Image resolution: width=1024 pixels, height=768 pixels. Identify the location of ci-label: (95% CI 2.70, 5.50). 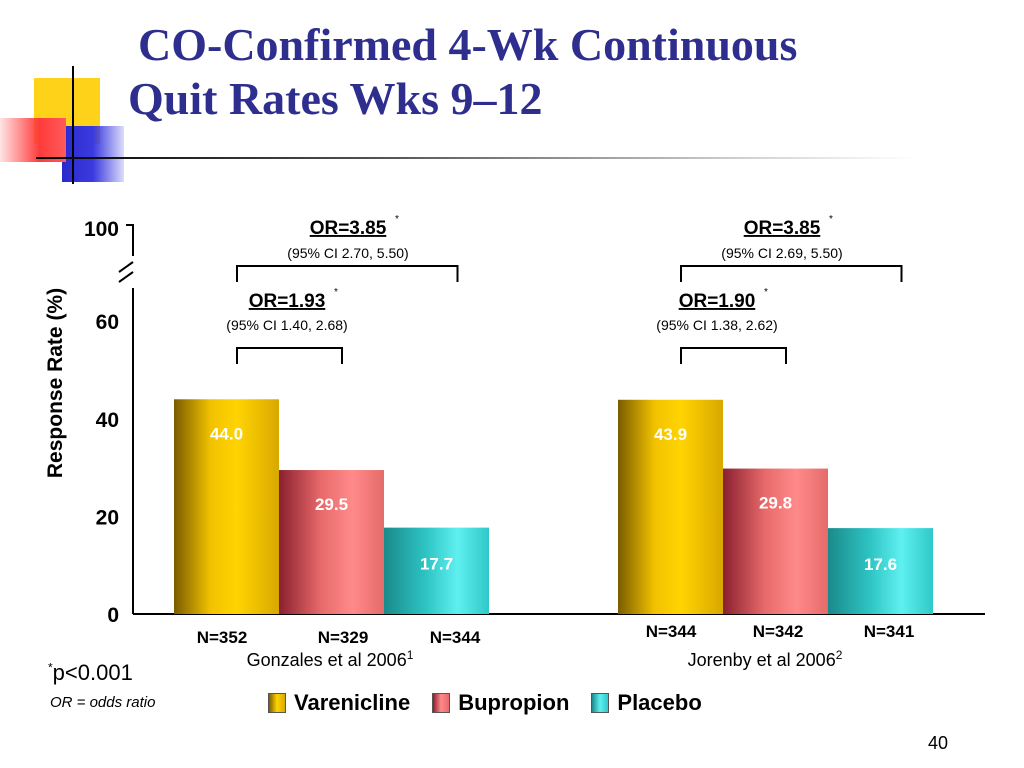
(347, 253).